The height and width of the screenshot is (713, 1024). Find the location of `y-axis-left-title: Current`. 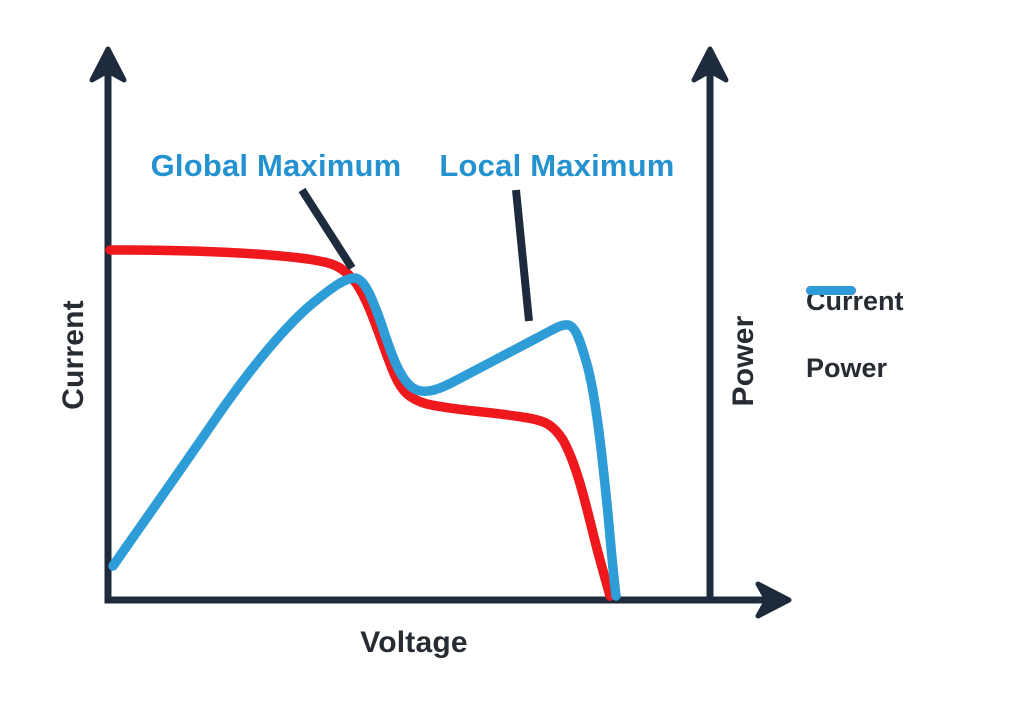

y-axis-left-title: Current is located at coordinates (73, 355).